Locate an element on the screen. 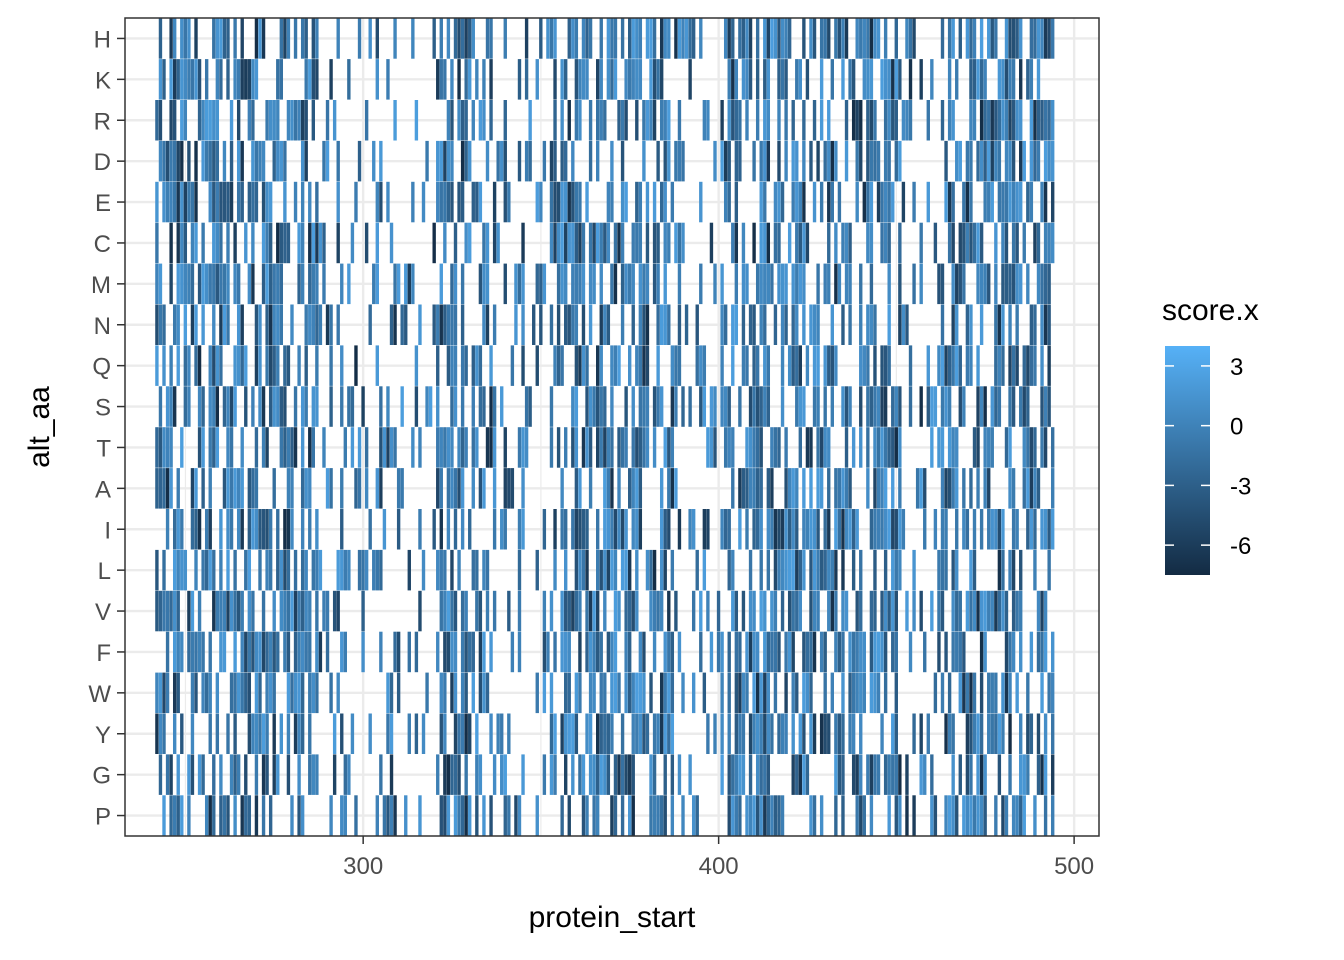  y-tick-label: T is located at coordinates (103, 448).